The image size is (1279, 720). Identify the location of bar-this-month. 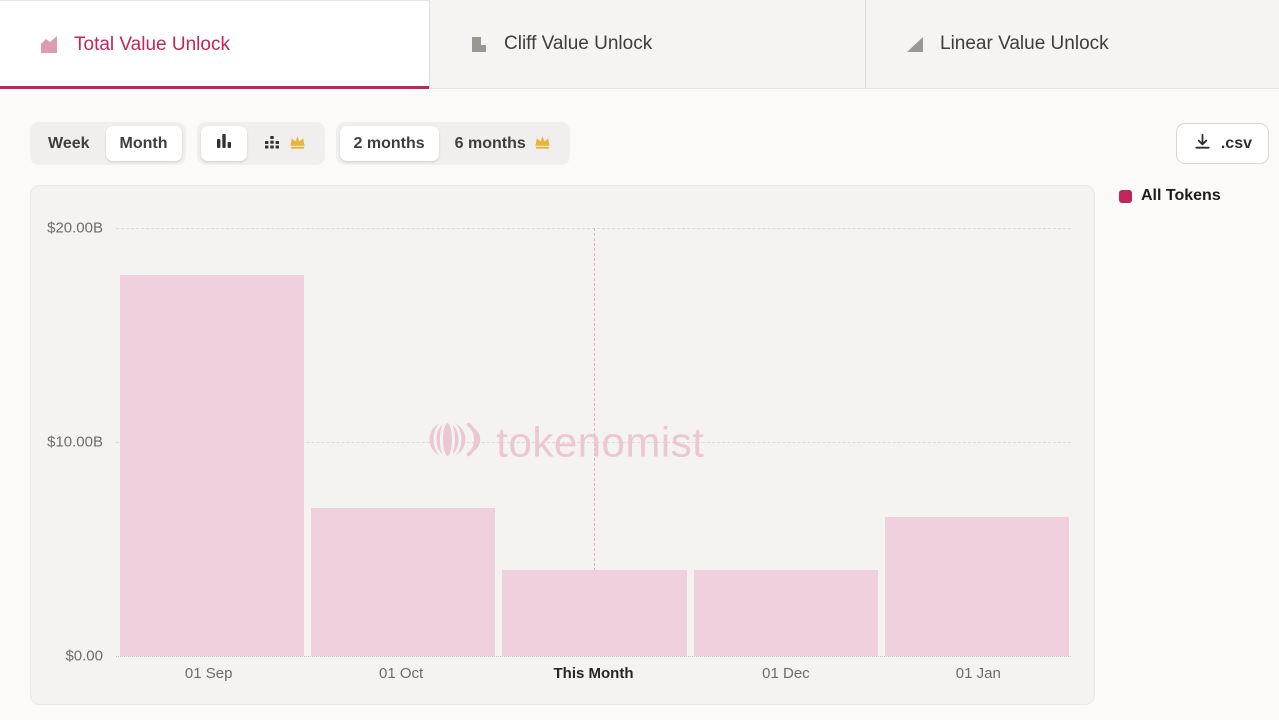
(594, 613).